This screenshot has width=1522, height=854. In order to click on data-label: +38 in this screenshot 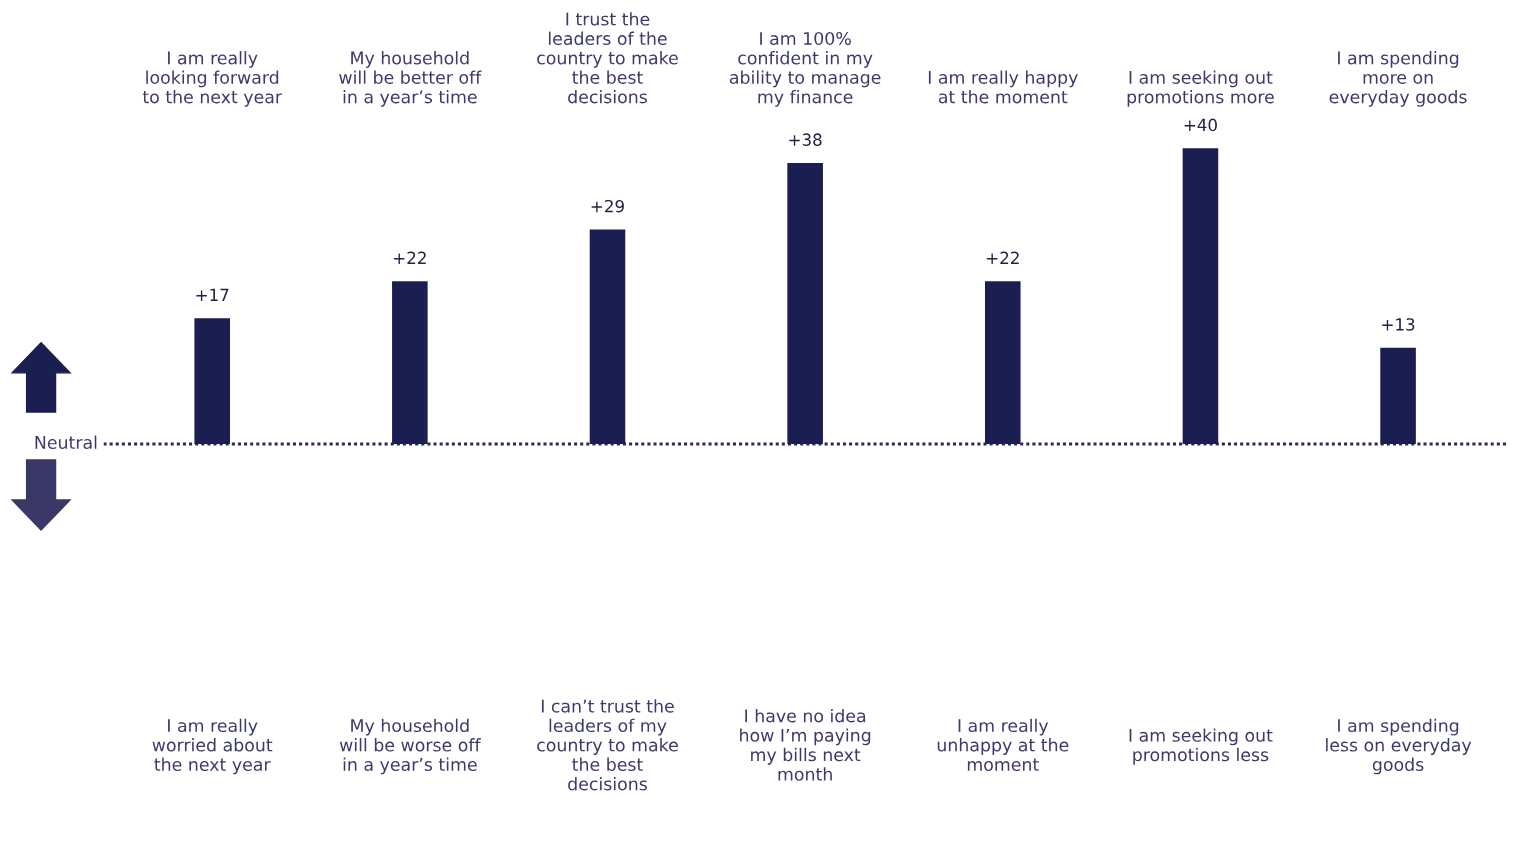, I will do `click(805, 139)`.